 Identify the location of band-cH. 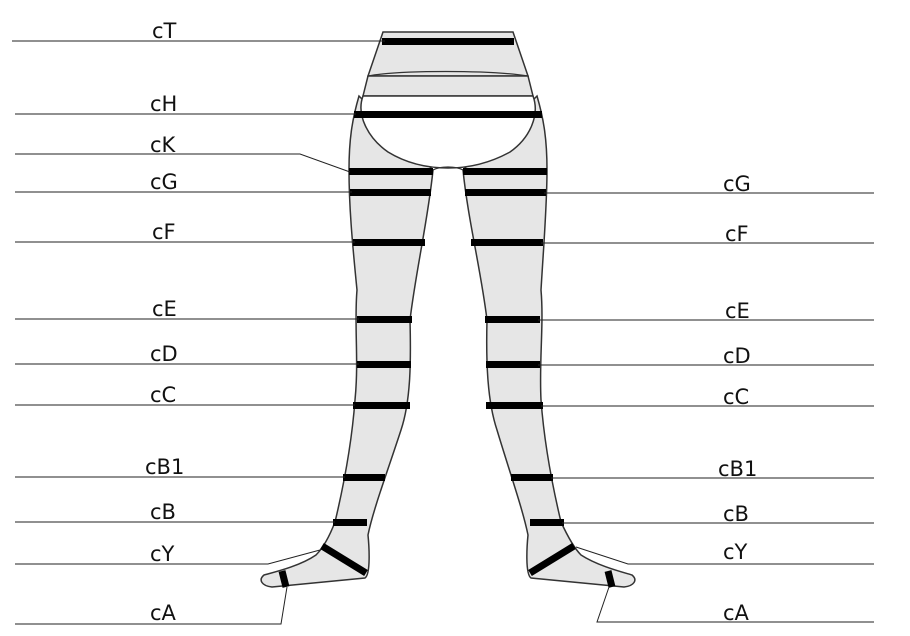
(448, 114).